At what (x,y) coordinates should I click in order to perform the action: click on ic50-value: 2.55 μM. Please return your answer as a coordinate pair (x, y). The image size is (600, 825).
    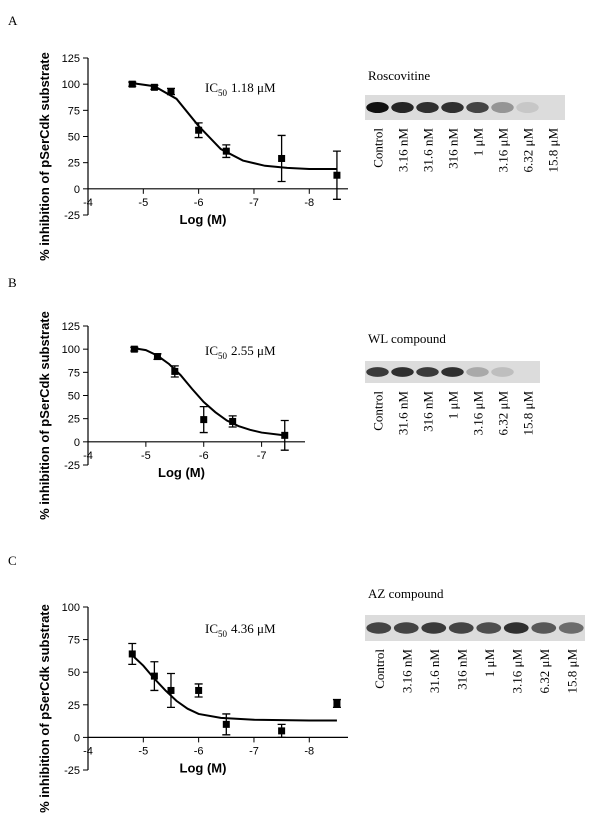
    Looking at the image, I should click on (253, 350).